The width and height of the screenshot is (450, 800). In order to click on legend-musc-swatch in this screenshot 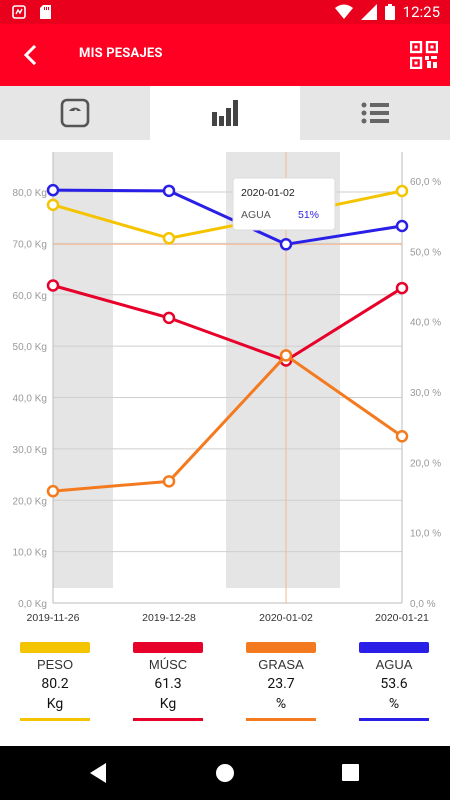, I will do `click(168, 647)`.